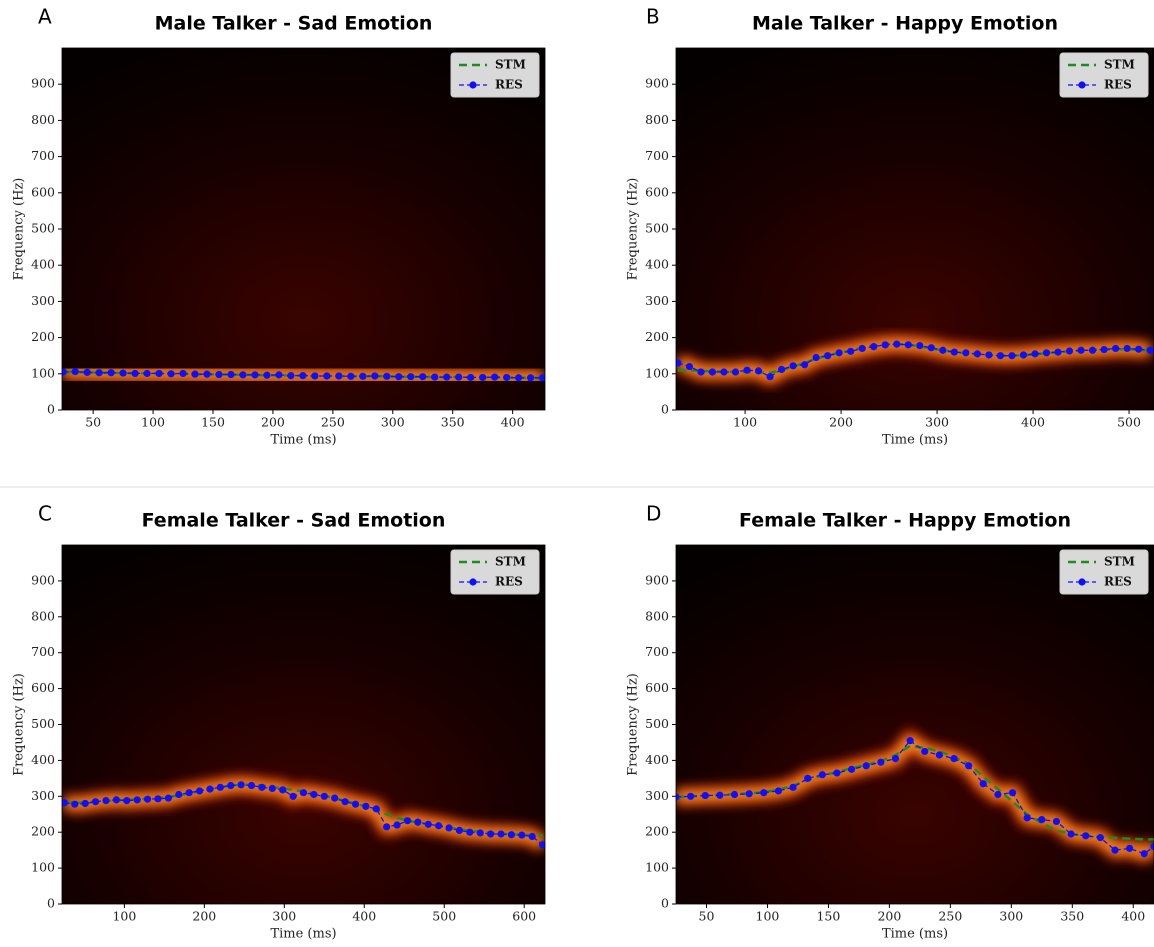 This screenshot has height=947, width=1154. What do you see at coordinates (1119, 65) in the screenshot?
I see `legend-label: STM` at bounding box center [1119, 65].